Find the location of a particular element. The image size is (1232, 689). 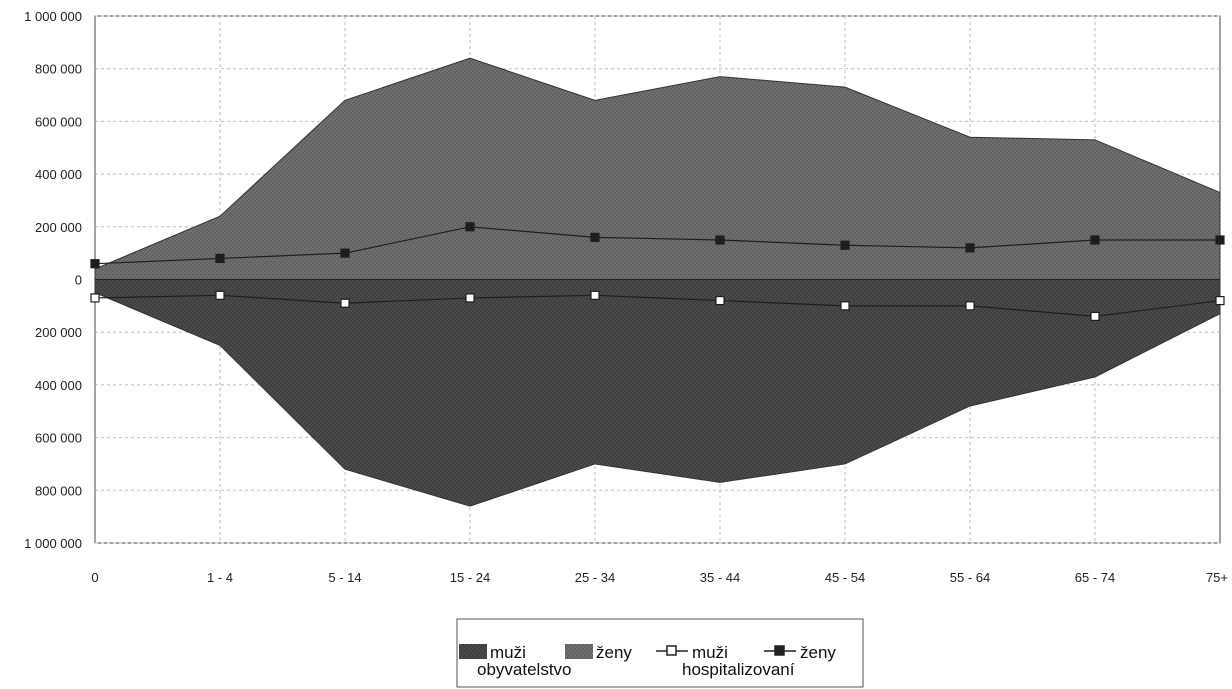

line-series is located at coordinates (657, 271).